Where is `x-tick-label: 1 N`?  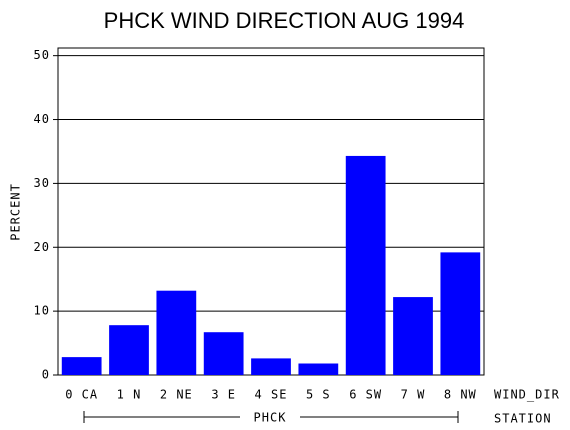 x-tick-label: 1 N is located at coordinates (129, 395).